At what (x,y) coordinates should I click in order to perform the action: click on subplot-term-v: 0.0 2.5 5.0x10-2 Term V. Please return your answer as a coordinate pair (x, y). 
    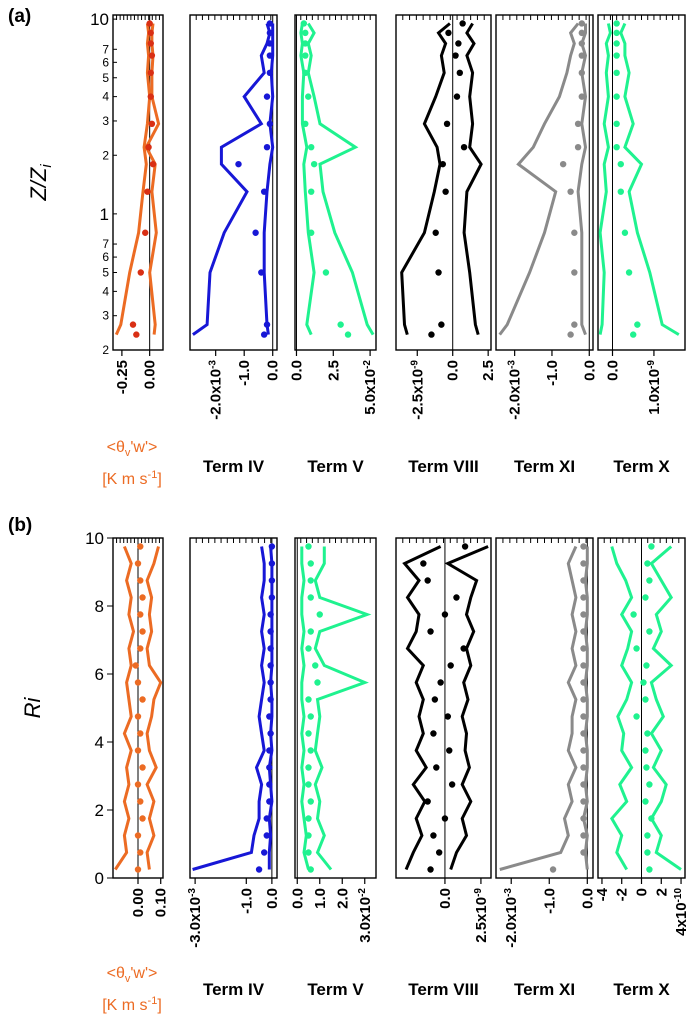
    Looking at the image, I should click on (333, 245).